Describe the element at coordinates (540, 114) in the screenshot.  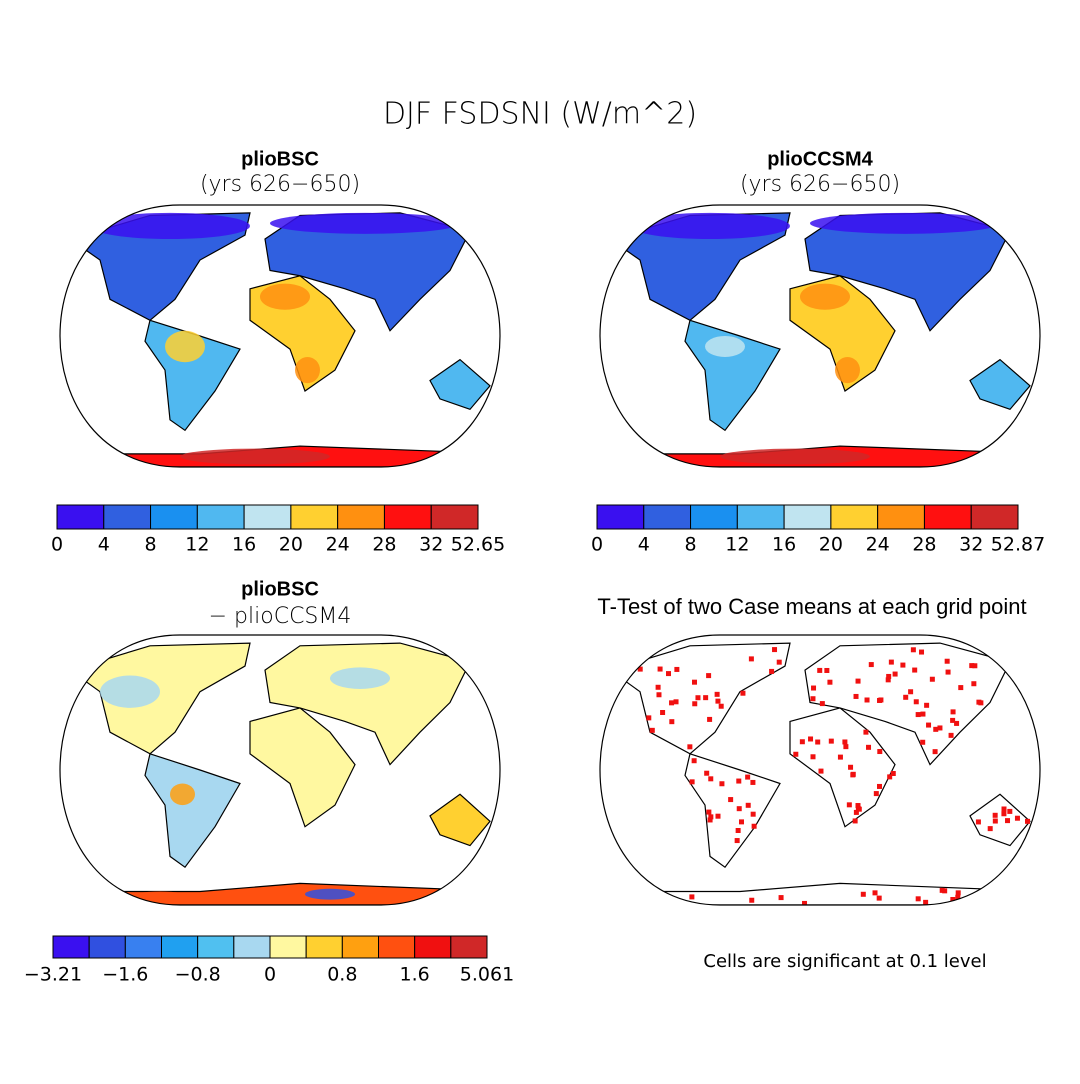
I see `figure-title: DJF FSDSNI (W/m^2)` at that location.